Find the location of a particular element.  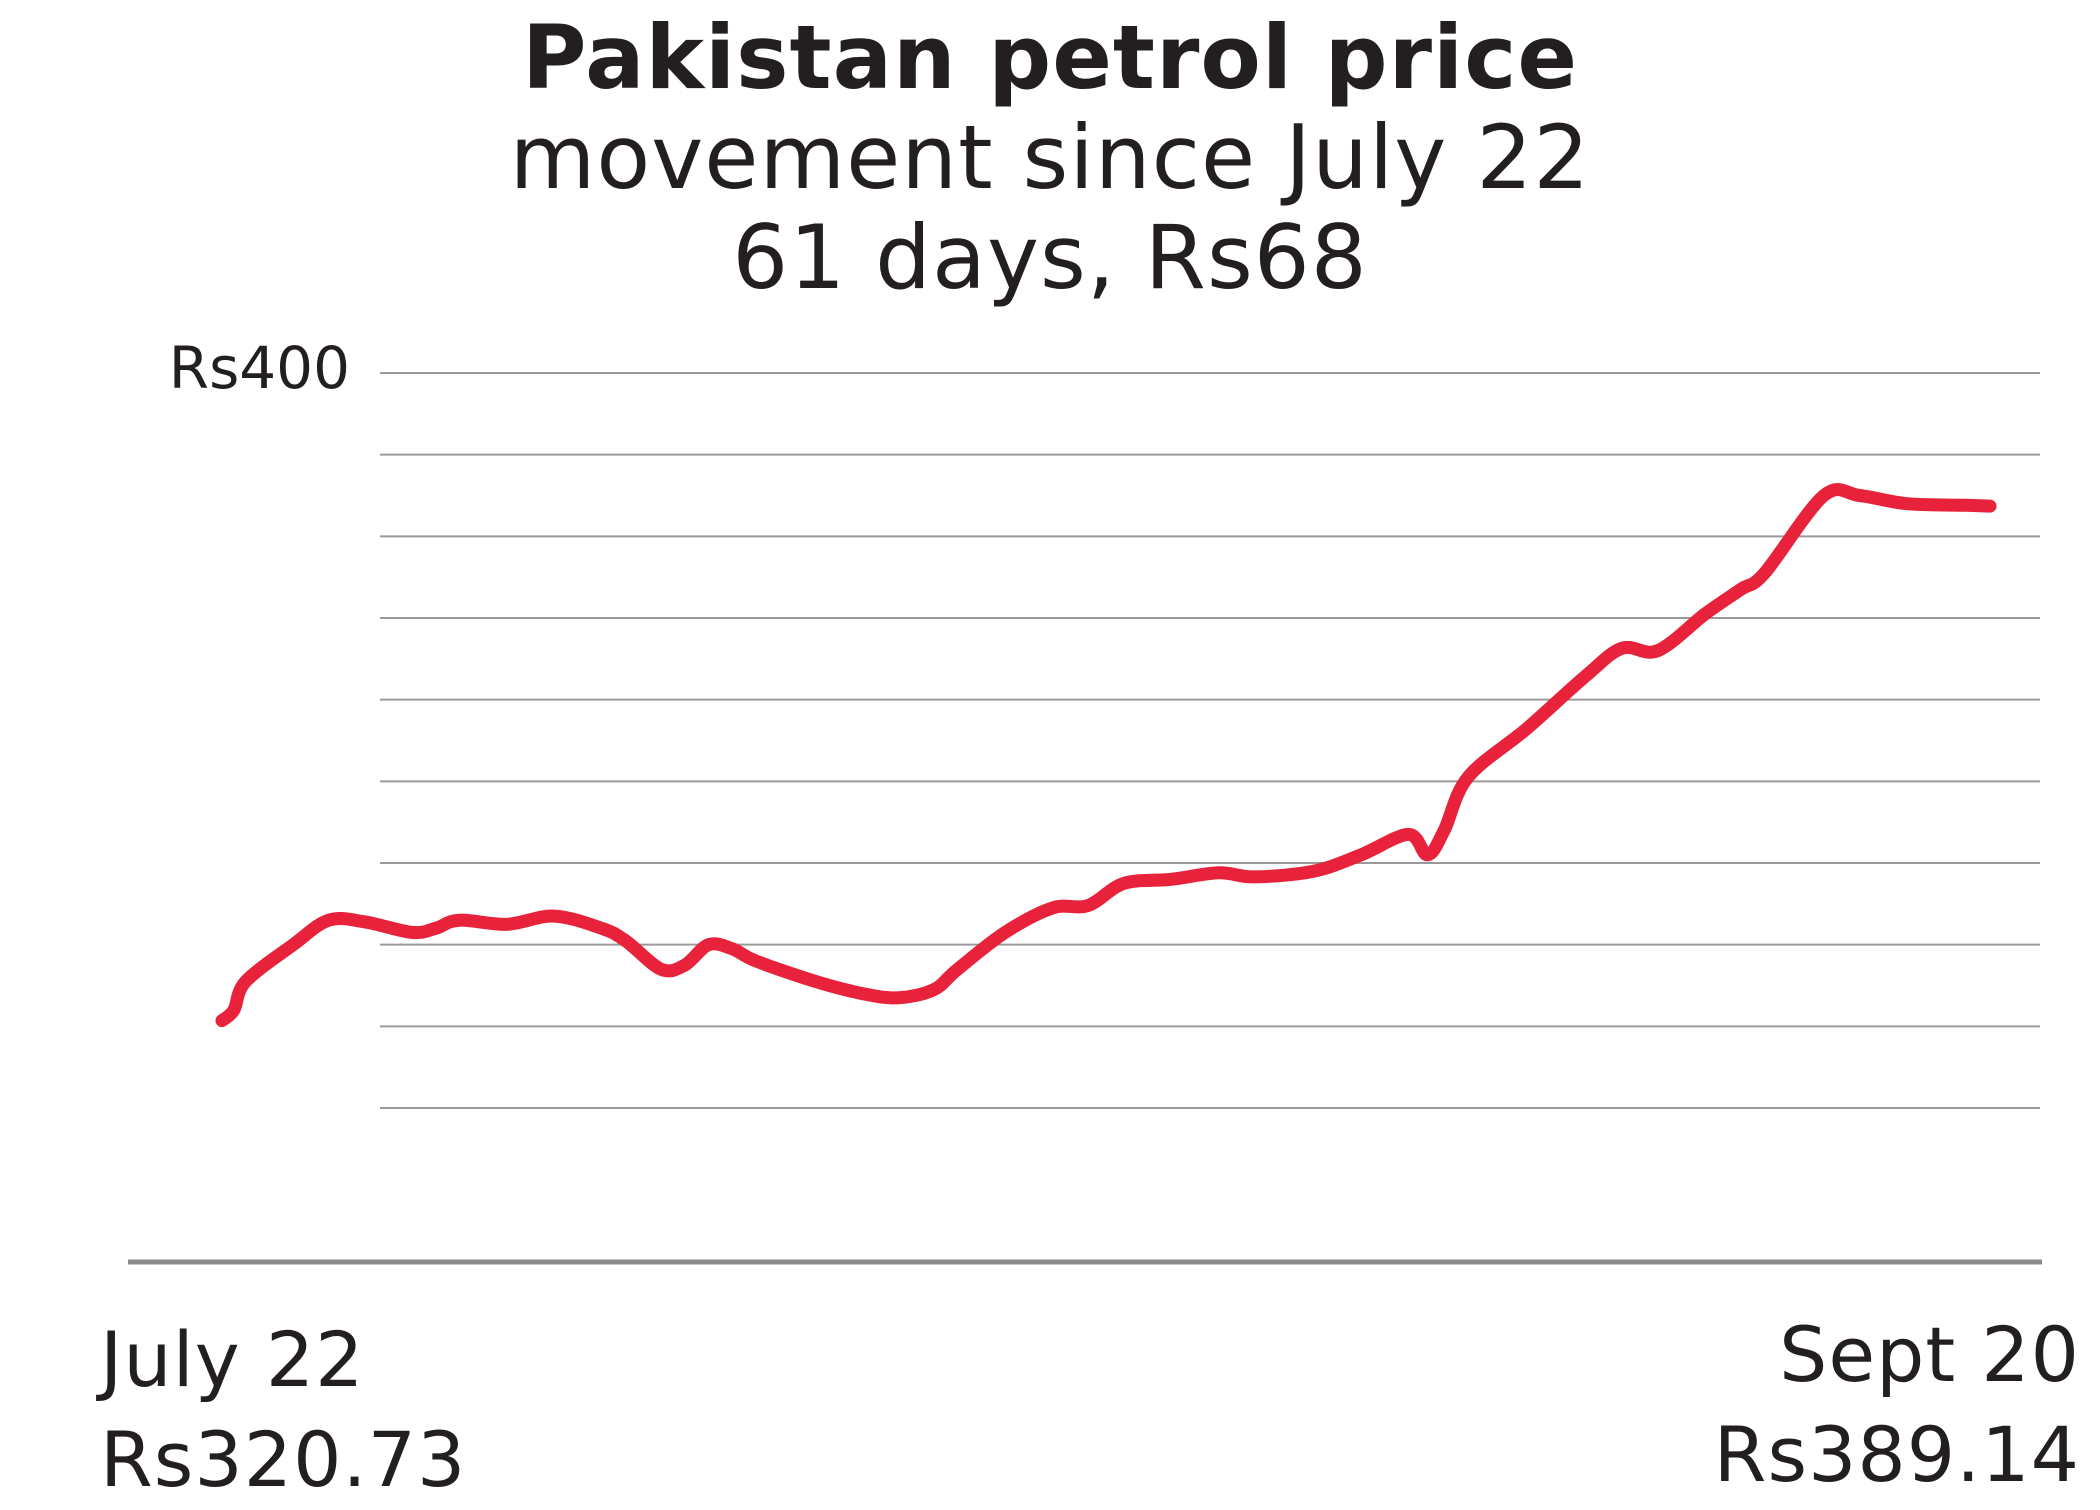

end-price-label: Rs389.14 is located at coordinates (1896, 1454).